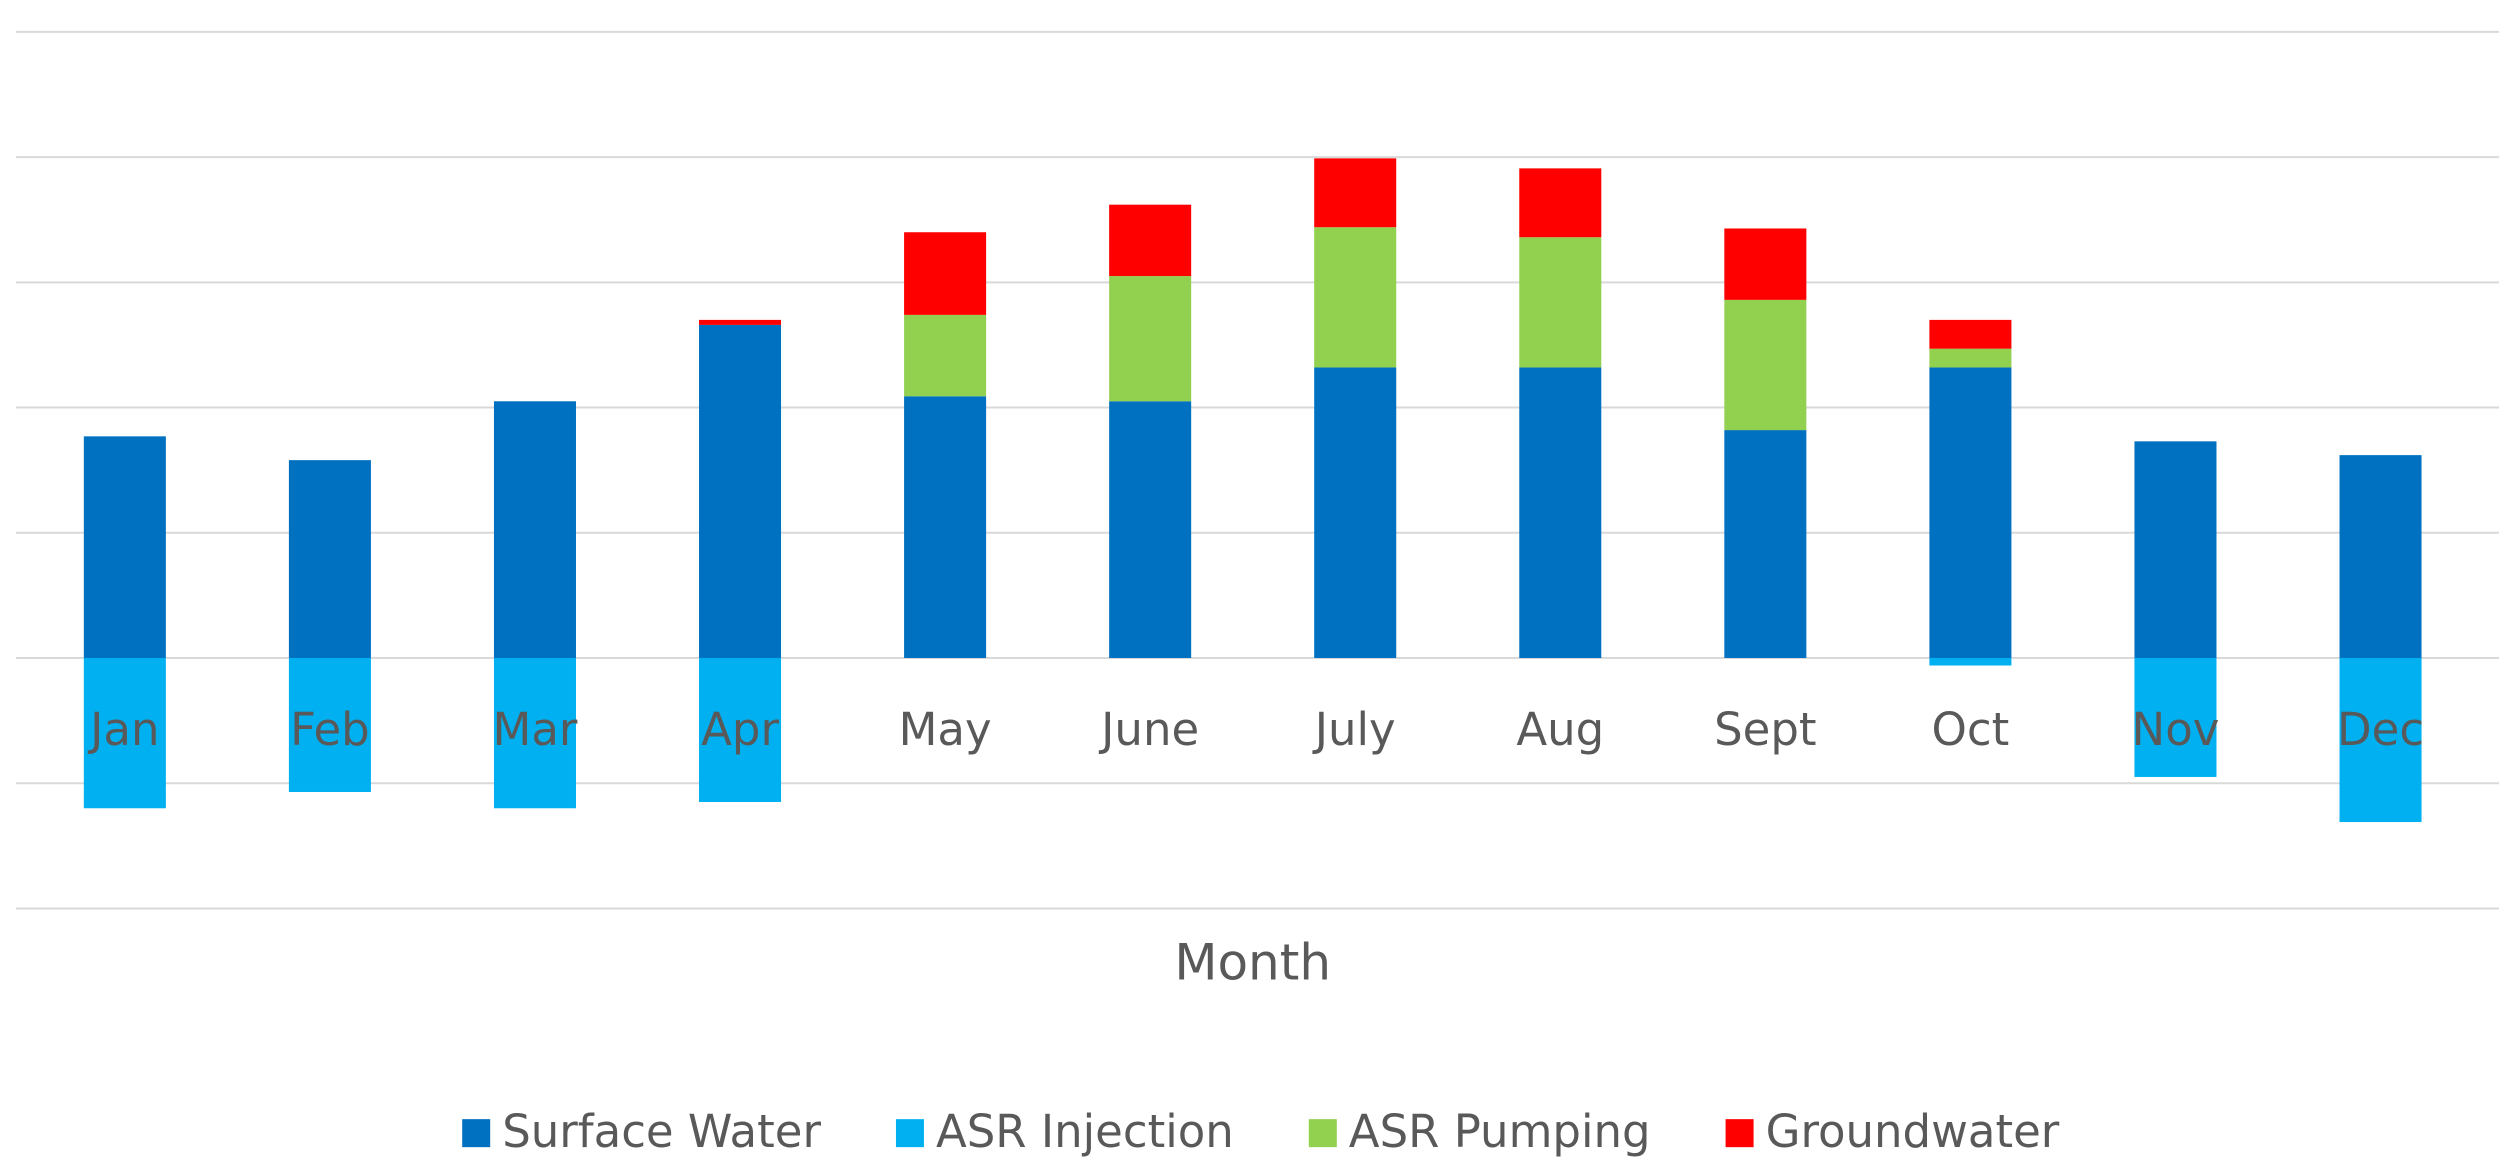 The image size is (2499, 1157). What do you see at coordinates (330, 729) in the screenshot?
I see `x-tick-label: Feb` at bounding box center [330, 729].